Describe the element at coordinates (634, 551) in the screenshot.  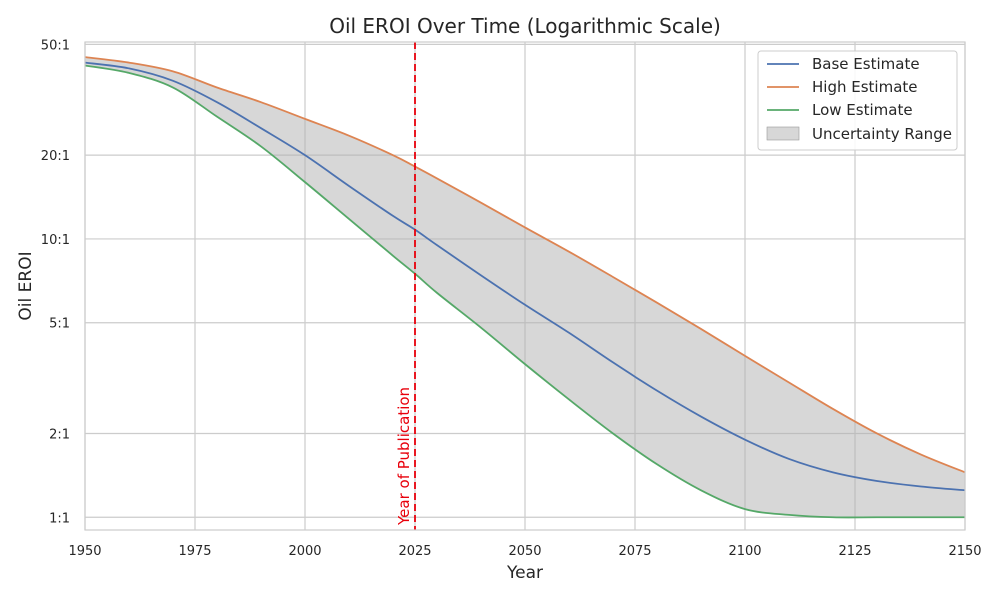
I see `x-tick-label: 2075` at that location.